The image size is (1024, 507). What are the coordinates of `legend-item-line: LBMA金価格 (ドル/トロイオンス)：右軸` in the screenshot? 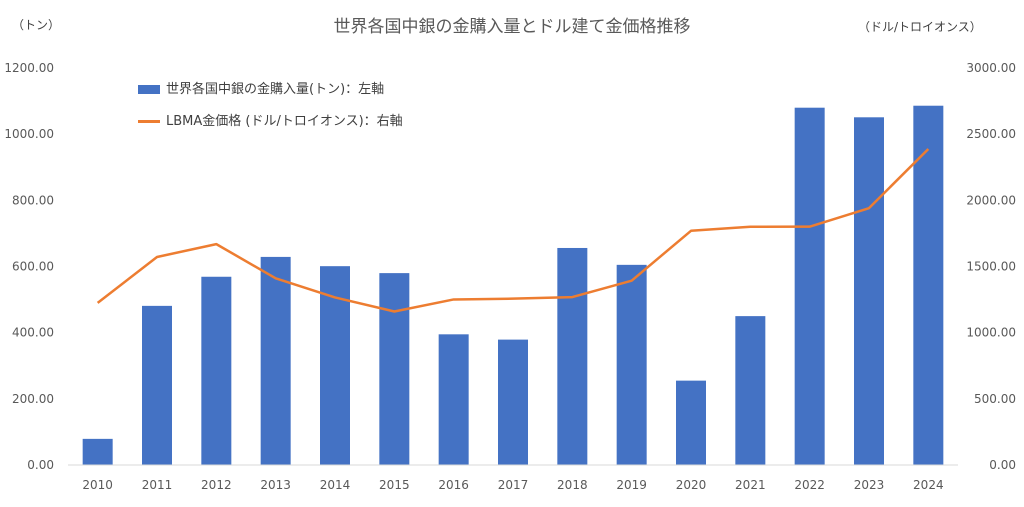 It's located at (270, 119).